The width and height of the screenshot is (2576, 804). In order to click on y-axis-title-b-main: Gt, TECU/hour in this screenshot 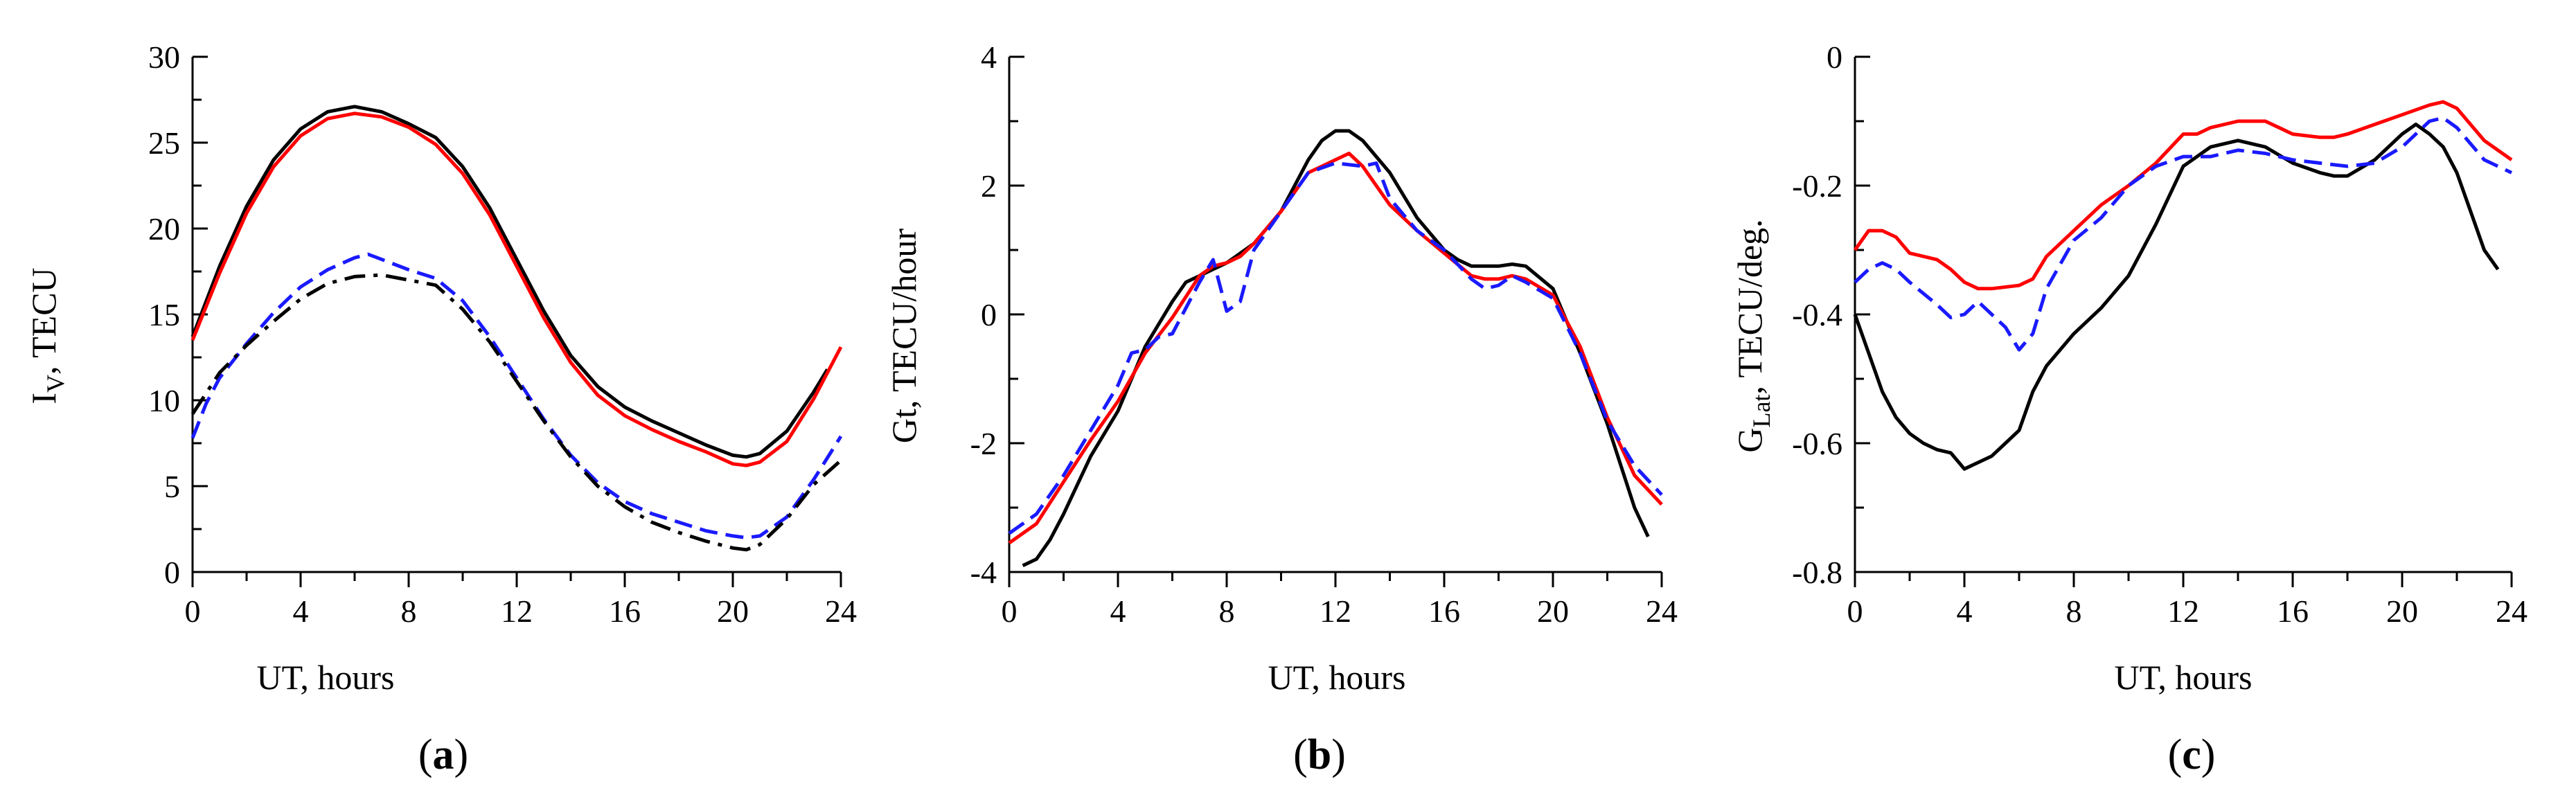, I will do `click(904, 336)`.